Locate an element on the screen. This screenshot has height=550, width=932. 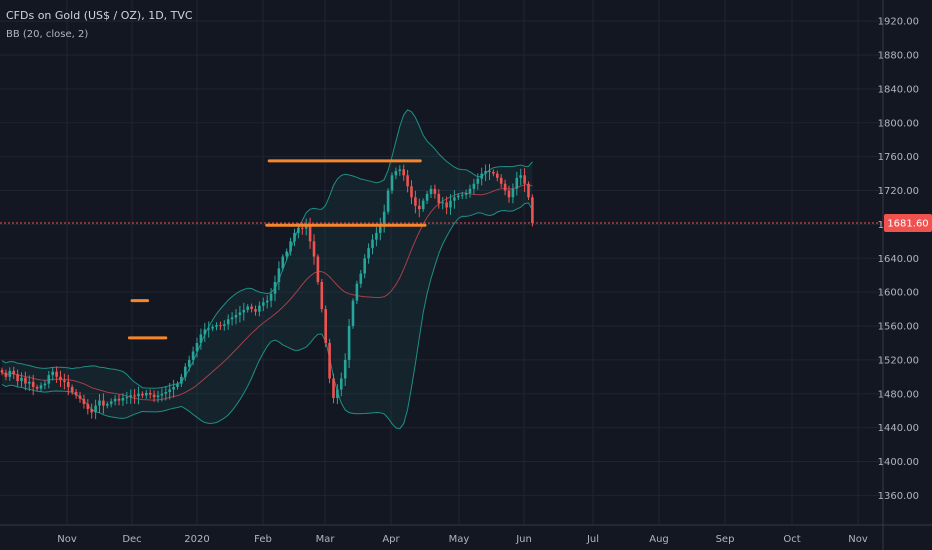
indicator-label: BB (20, close, 2) is located at coordinates (47, 34).